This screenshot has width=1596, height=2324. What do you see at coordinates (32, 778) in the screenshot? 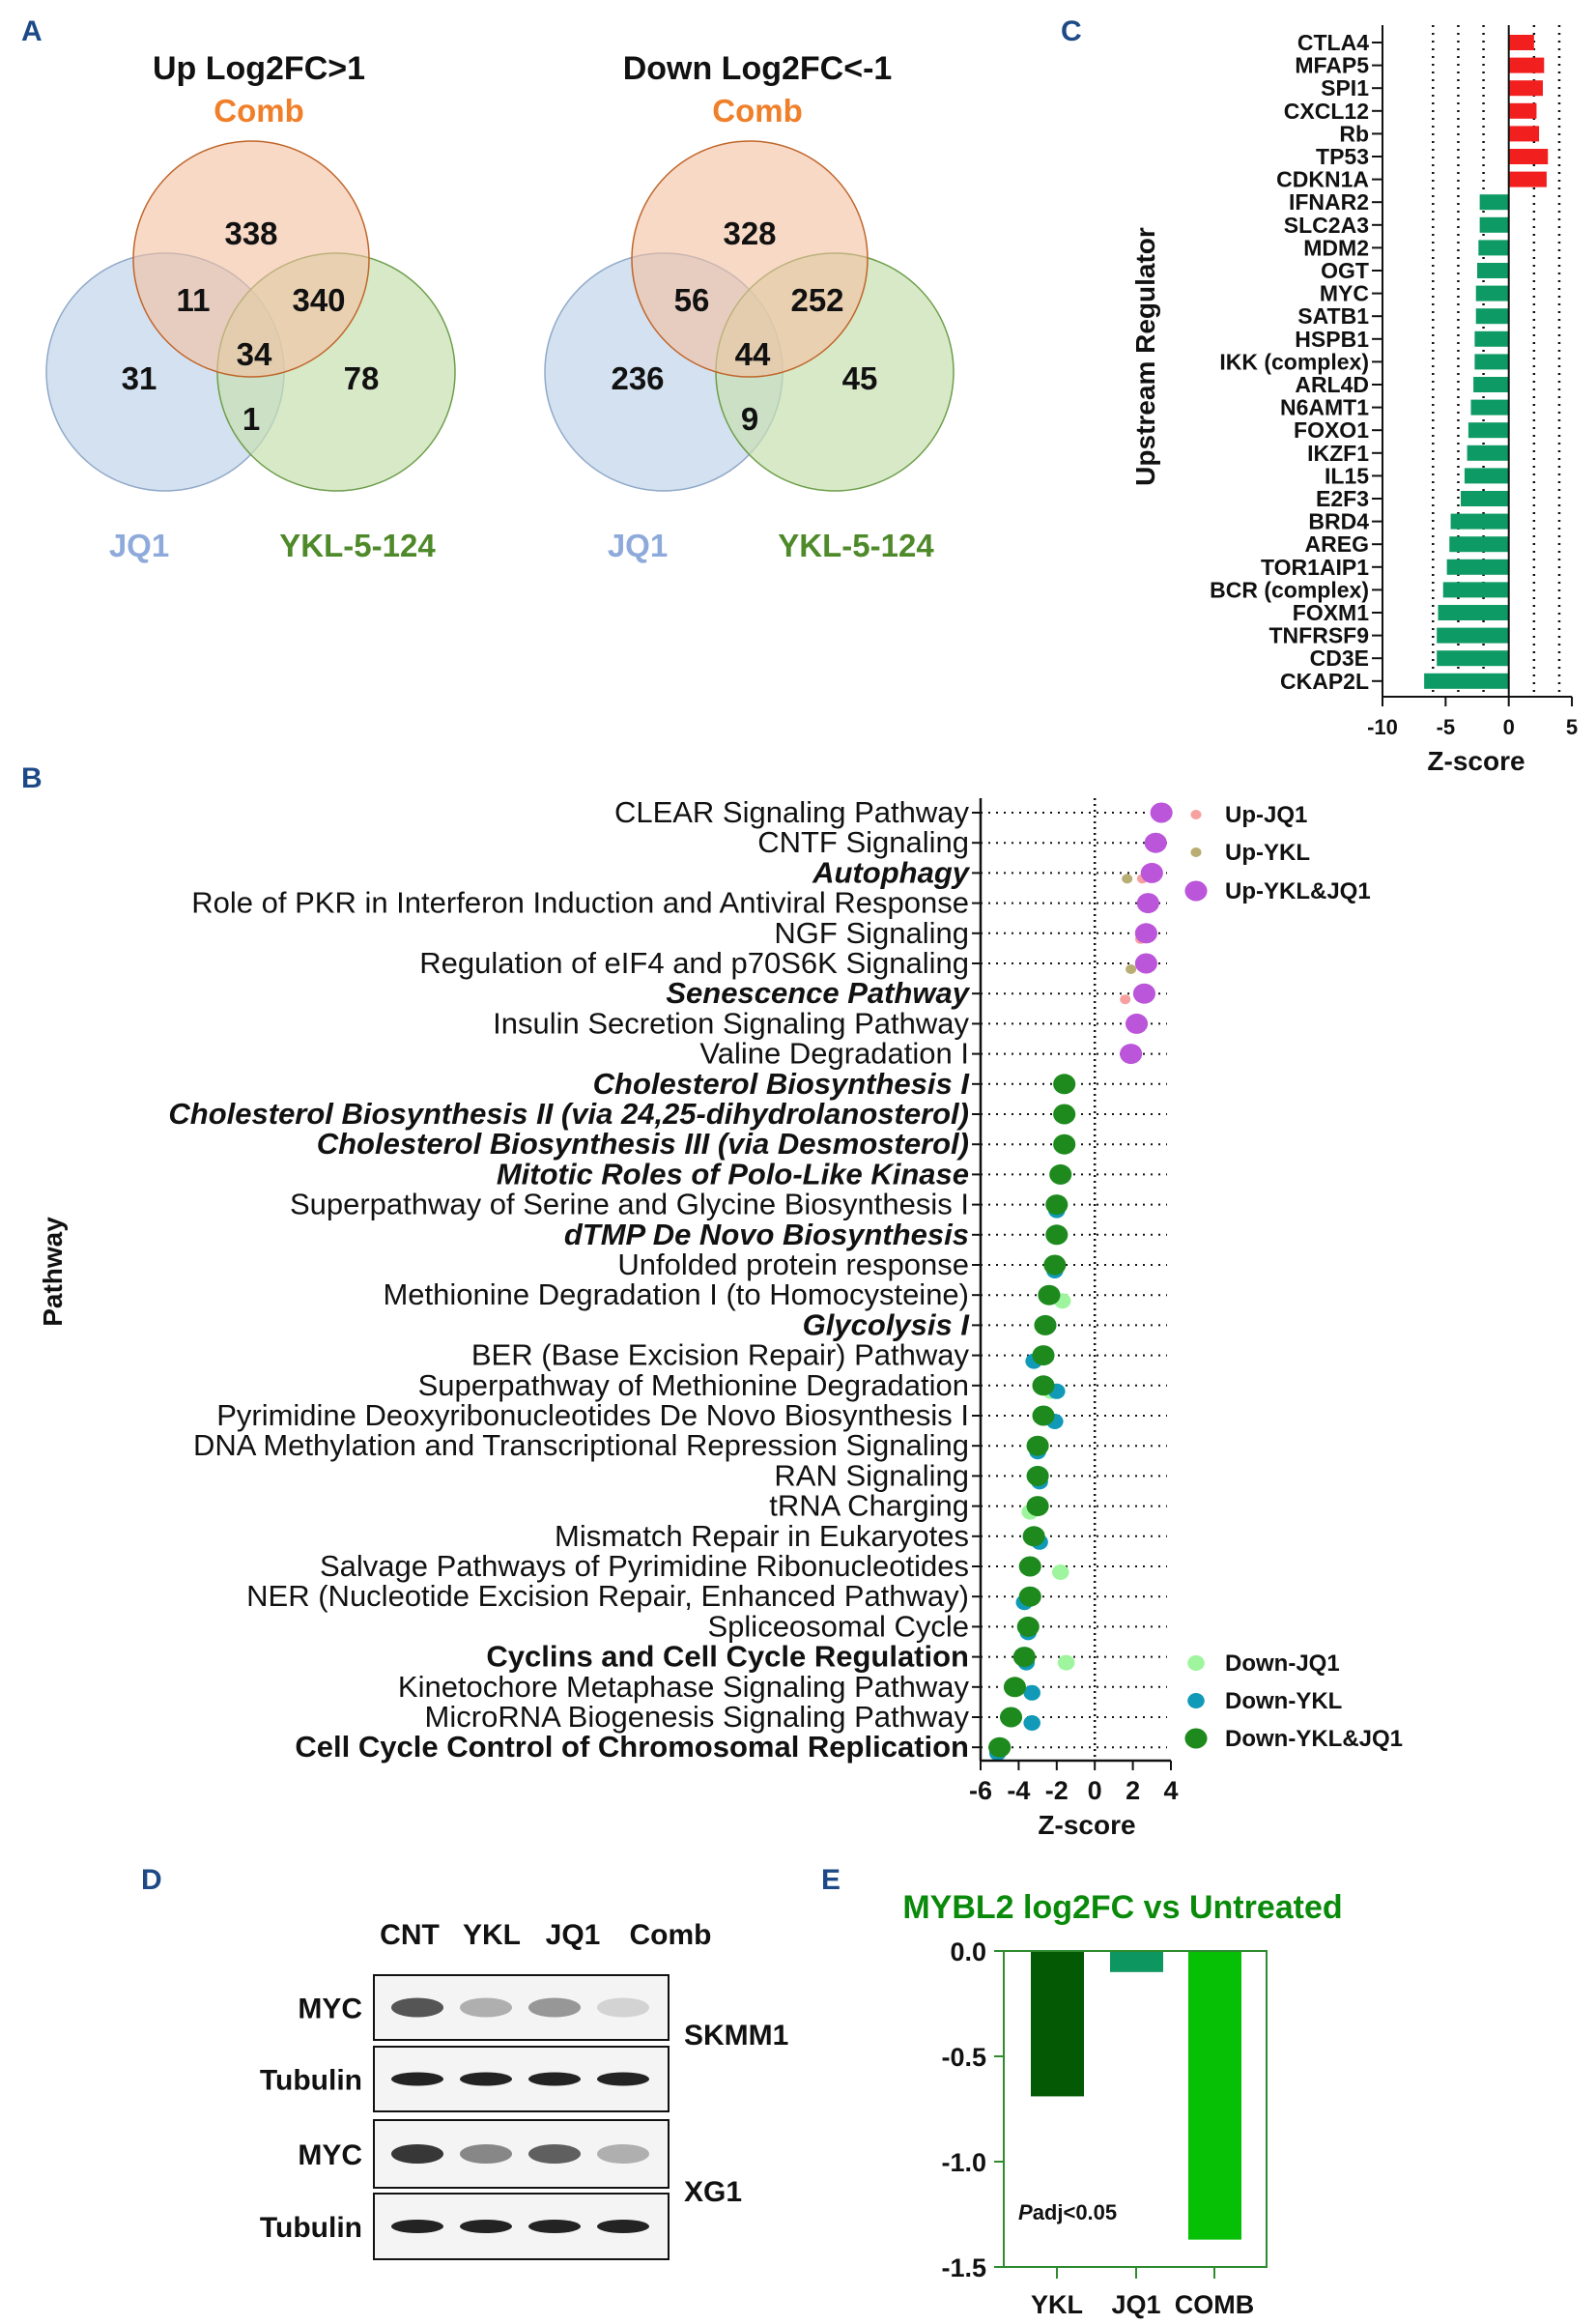
I see `panel-letter-b: B` at bounding box center [32, 778].